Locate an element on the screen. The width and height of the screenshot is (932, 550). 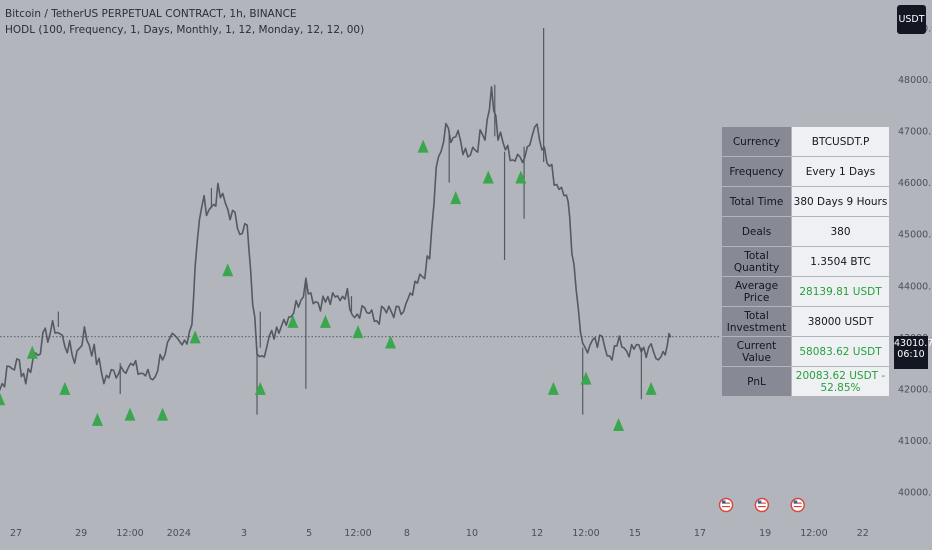
row-value: 1.3504 BTC is located at coordinates (840, 261).